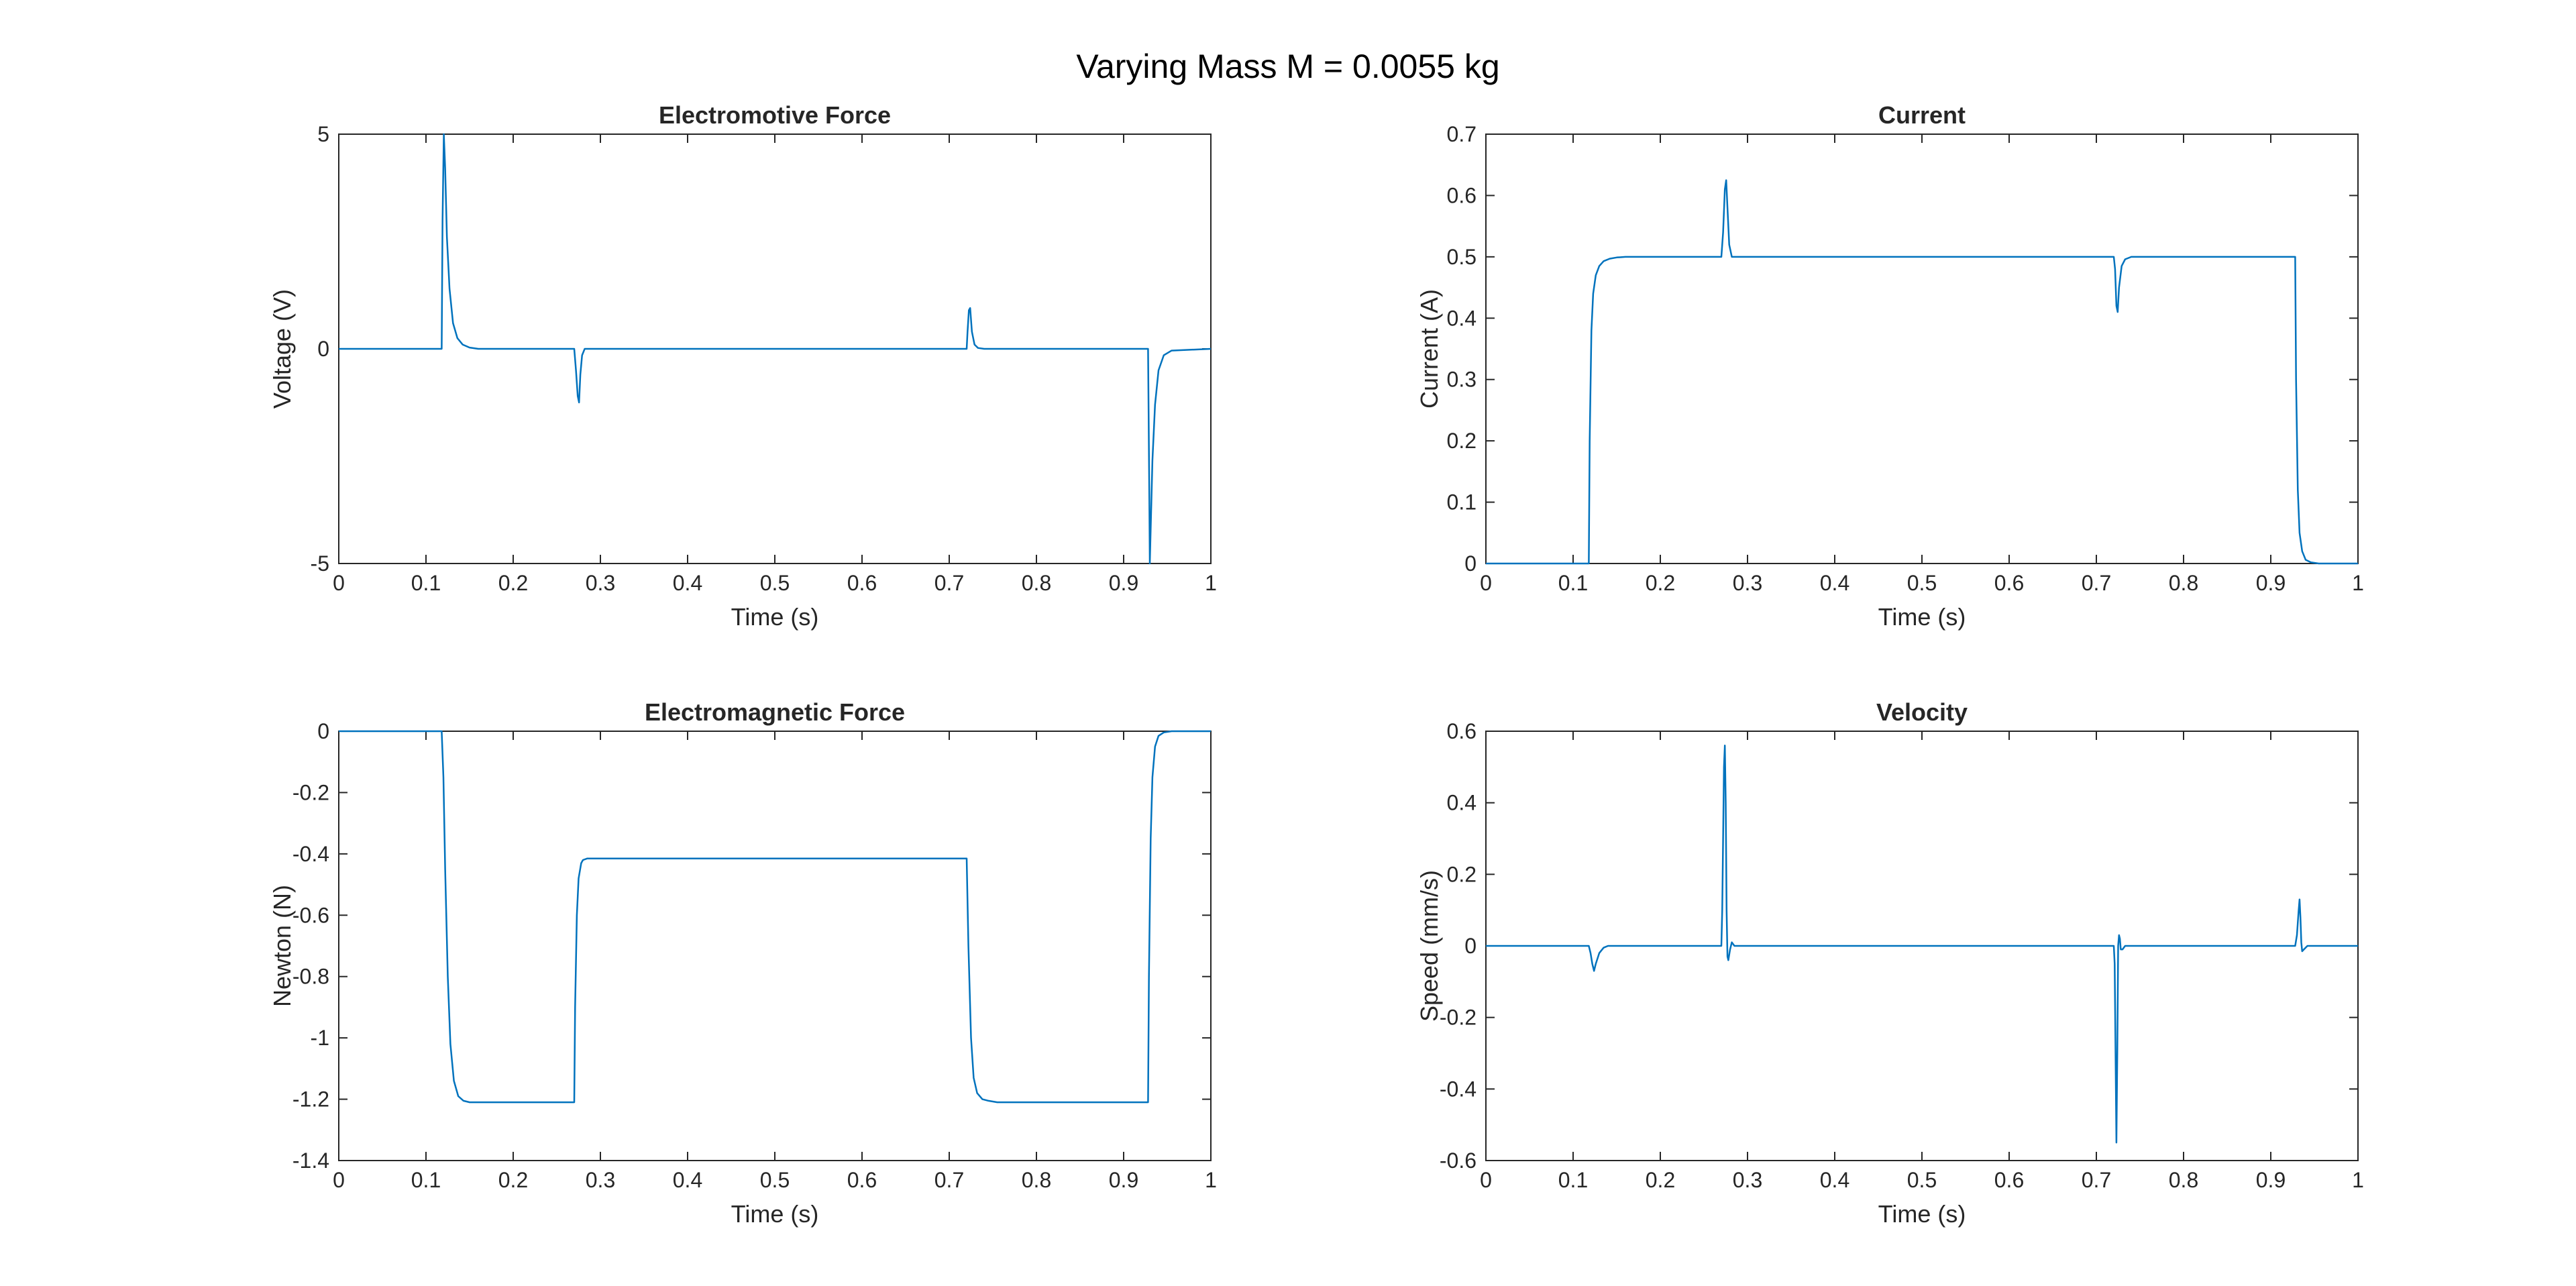 Image resolution: width=2576 pixels, height=1286 pixels. Describe the element at coordinates (1462, 441) in the screenshot. I see `current-ytick-label: 0.2` at that location.